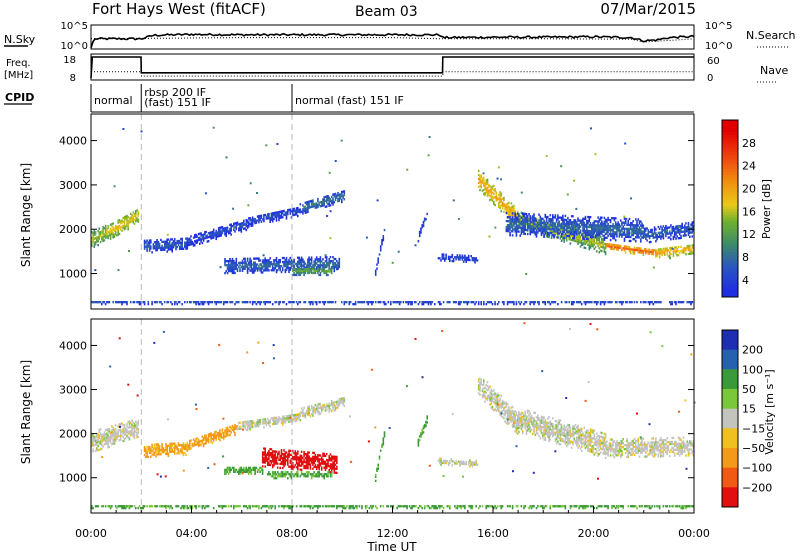 Image resolution: width=800 pixels, height=558 pixels. I want to click on freq-frame, so click(392, 67).